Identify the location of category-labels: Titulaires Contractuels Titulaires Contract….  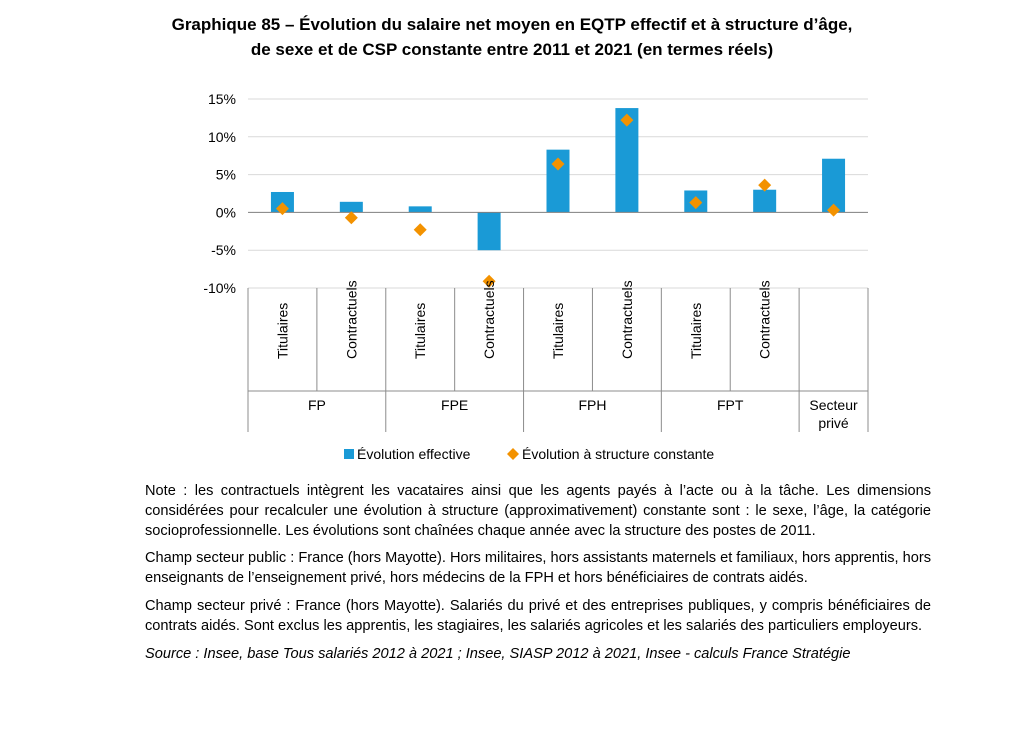
(523, 319).